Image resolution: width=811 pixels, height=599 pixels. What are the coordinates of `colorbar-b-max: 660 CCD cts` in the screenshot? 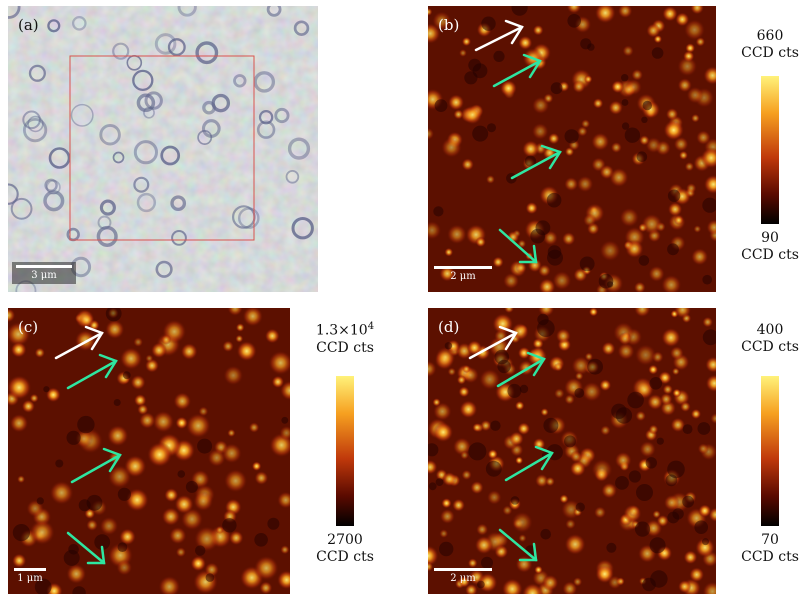 It's located at (770, 45).